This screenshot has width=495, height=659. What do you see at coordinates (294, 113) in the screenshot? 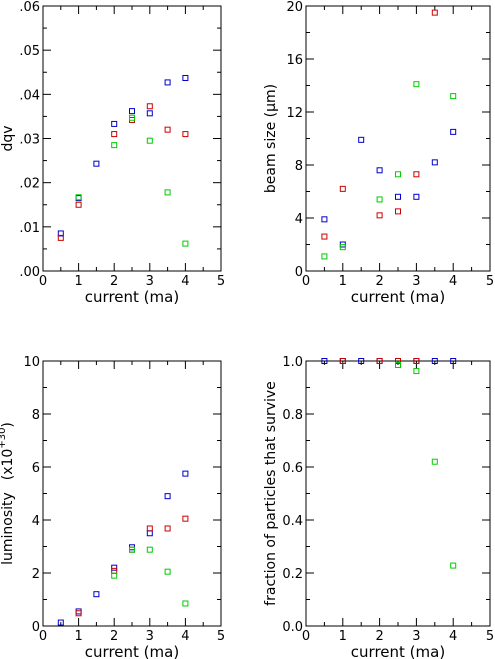
I see `y-tick-label: 12` at bounding box center [294, 113].